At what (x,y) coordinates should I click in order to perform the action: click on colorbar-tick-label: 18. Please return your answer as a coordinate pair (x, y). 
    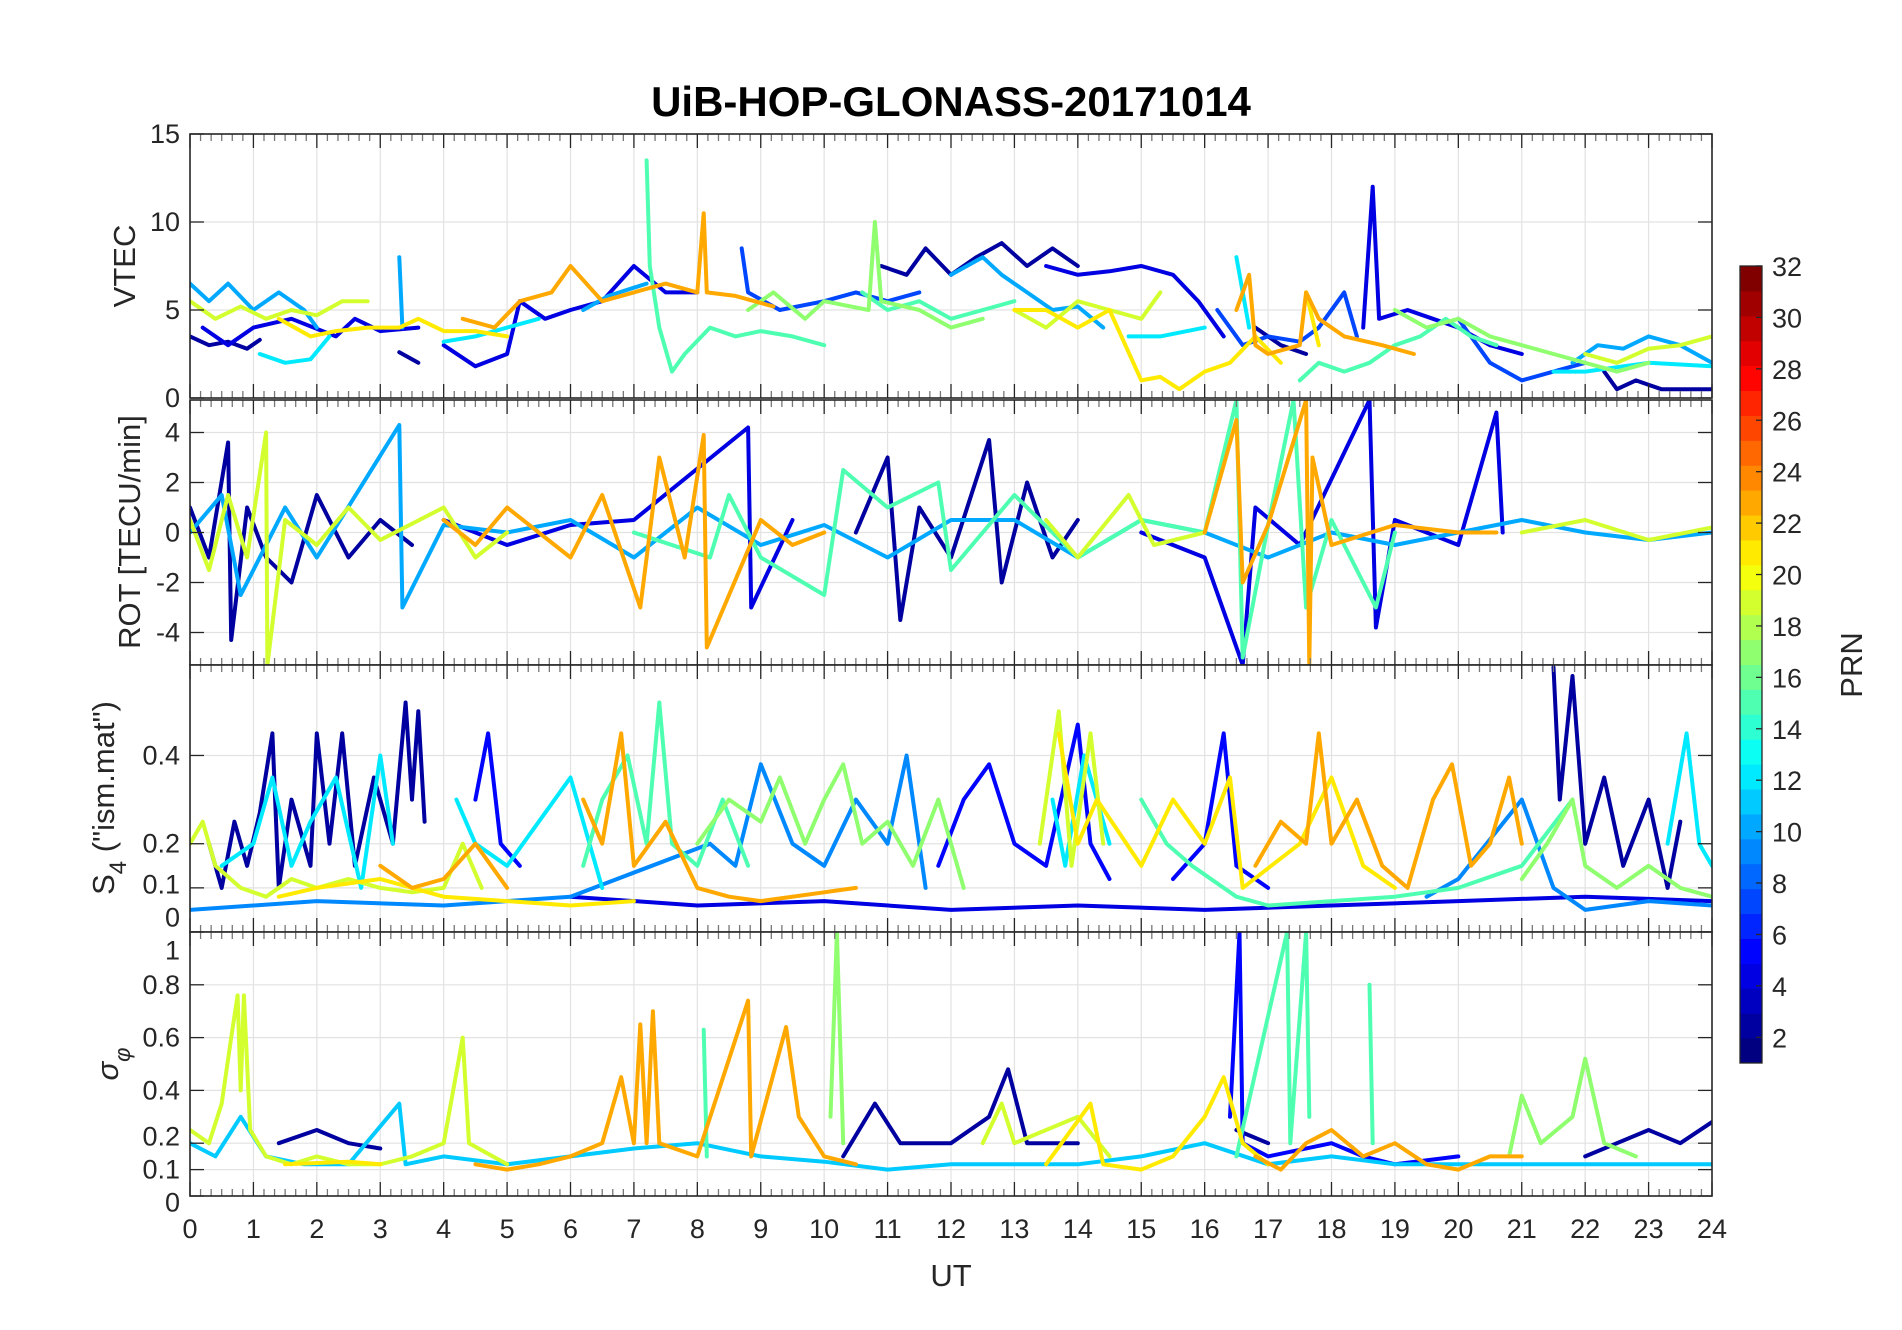
    Looking at the image, I should click on (1787, 627).